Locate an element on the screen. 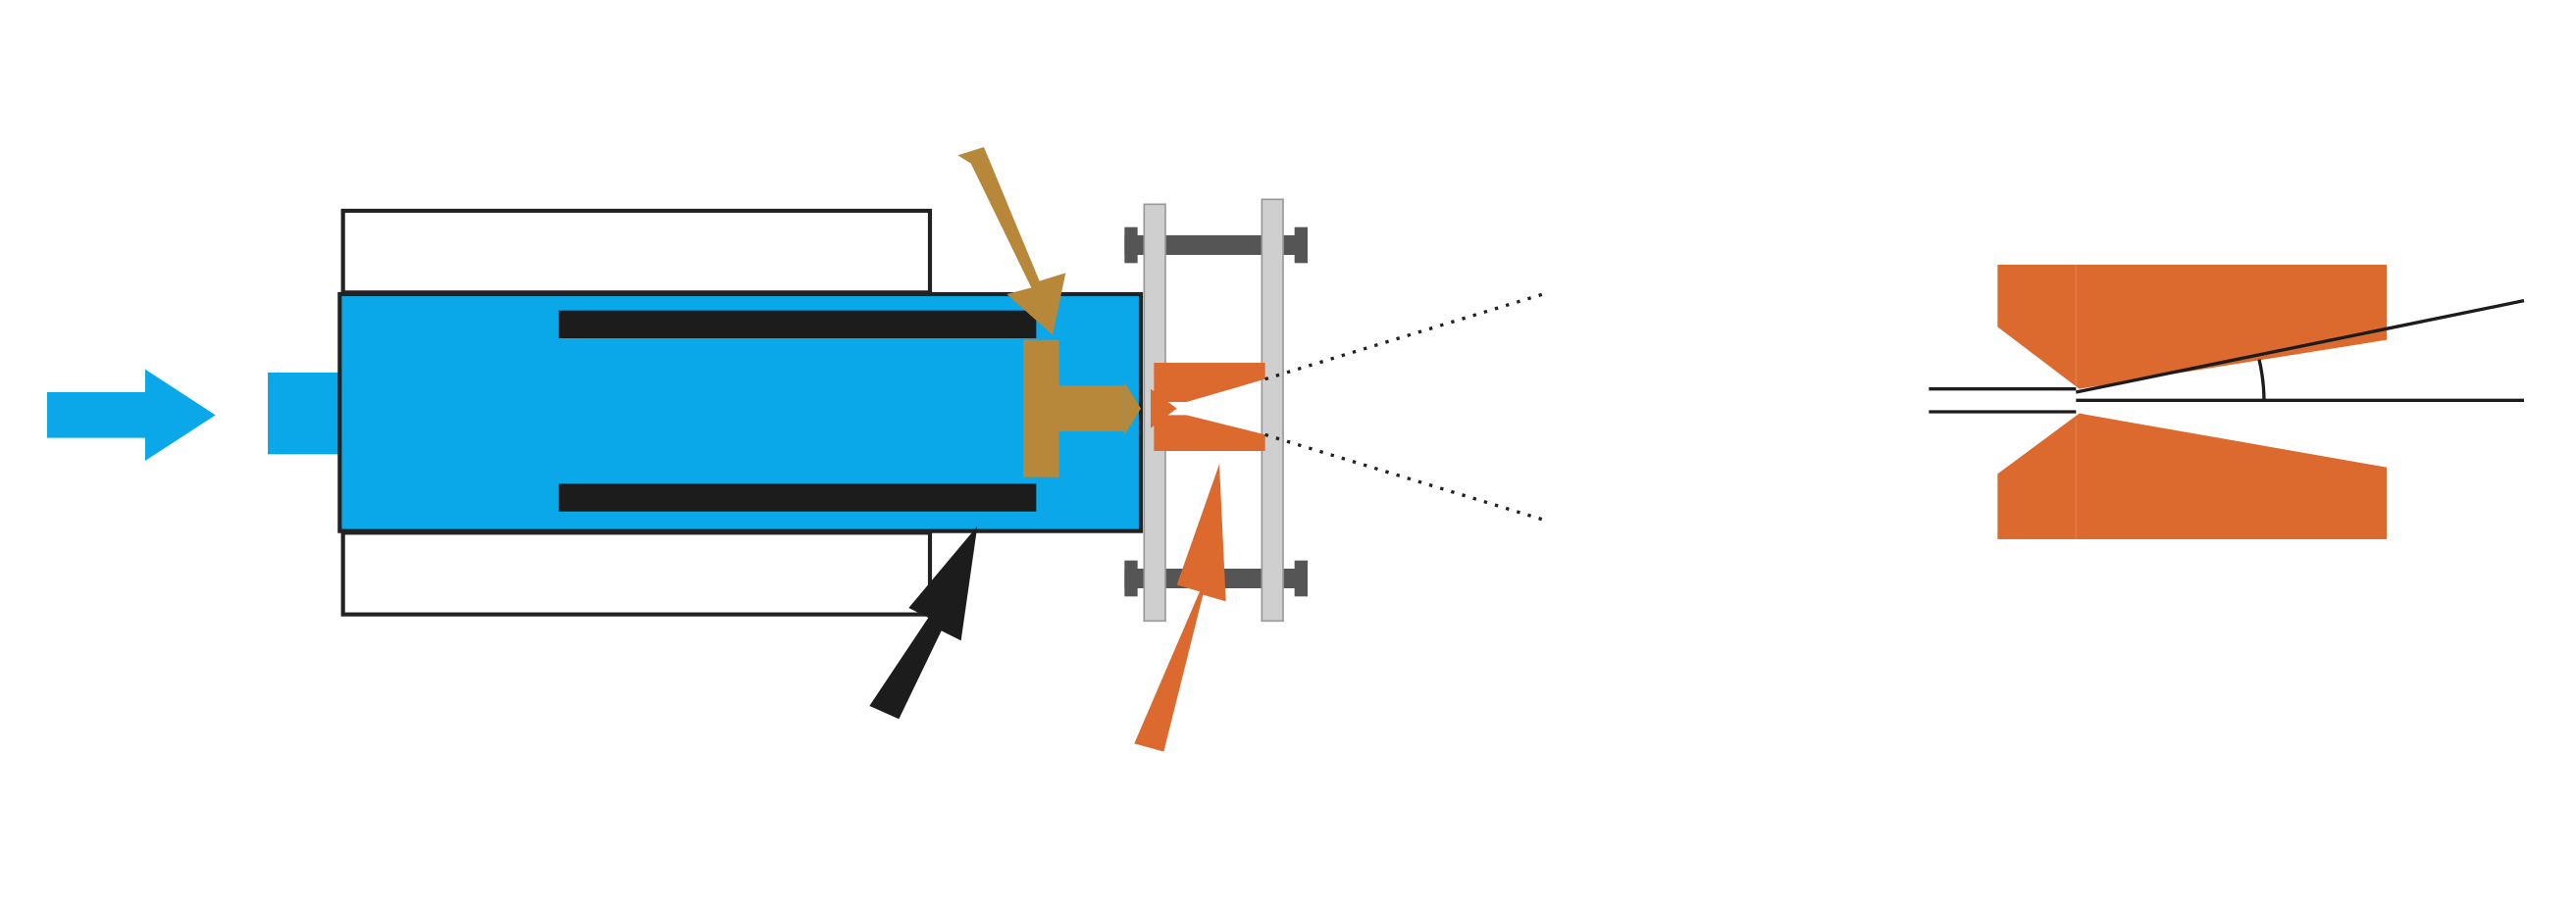 The width and height of the screenshot is (2576, 902). magnetic-cylinder-top-bar is located at coordinates (797, 324).